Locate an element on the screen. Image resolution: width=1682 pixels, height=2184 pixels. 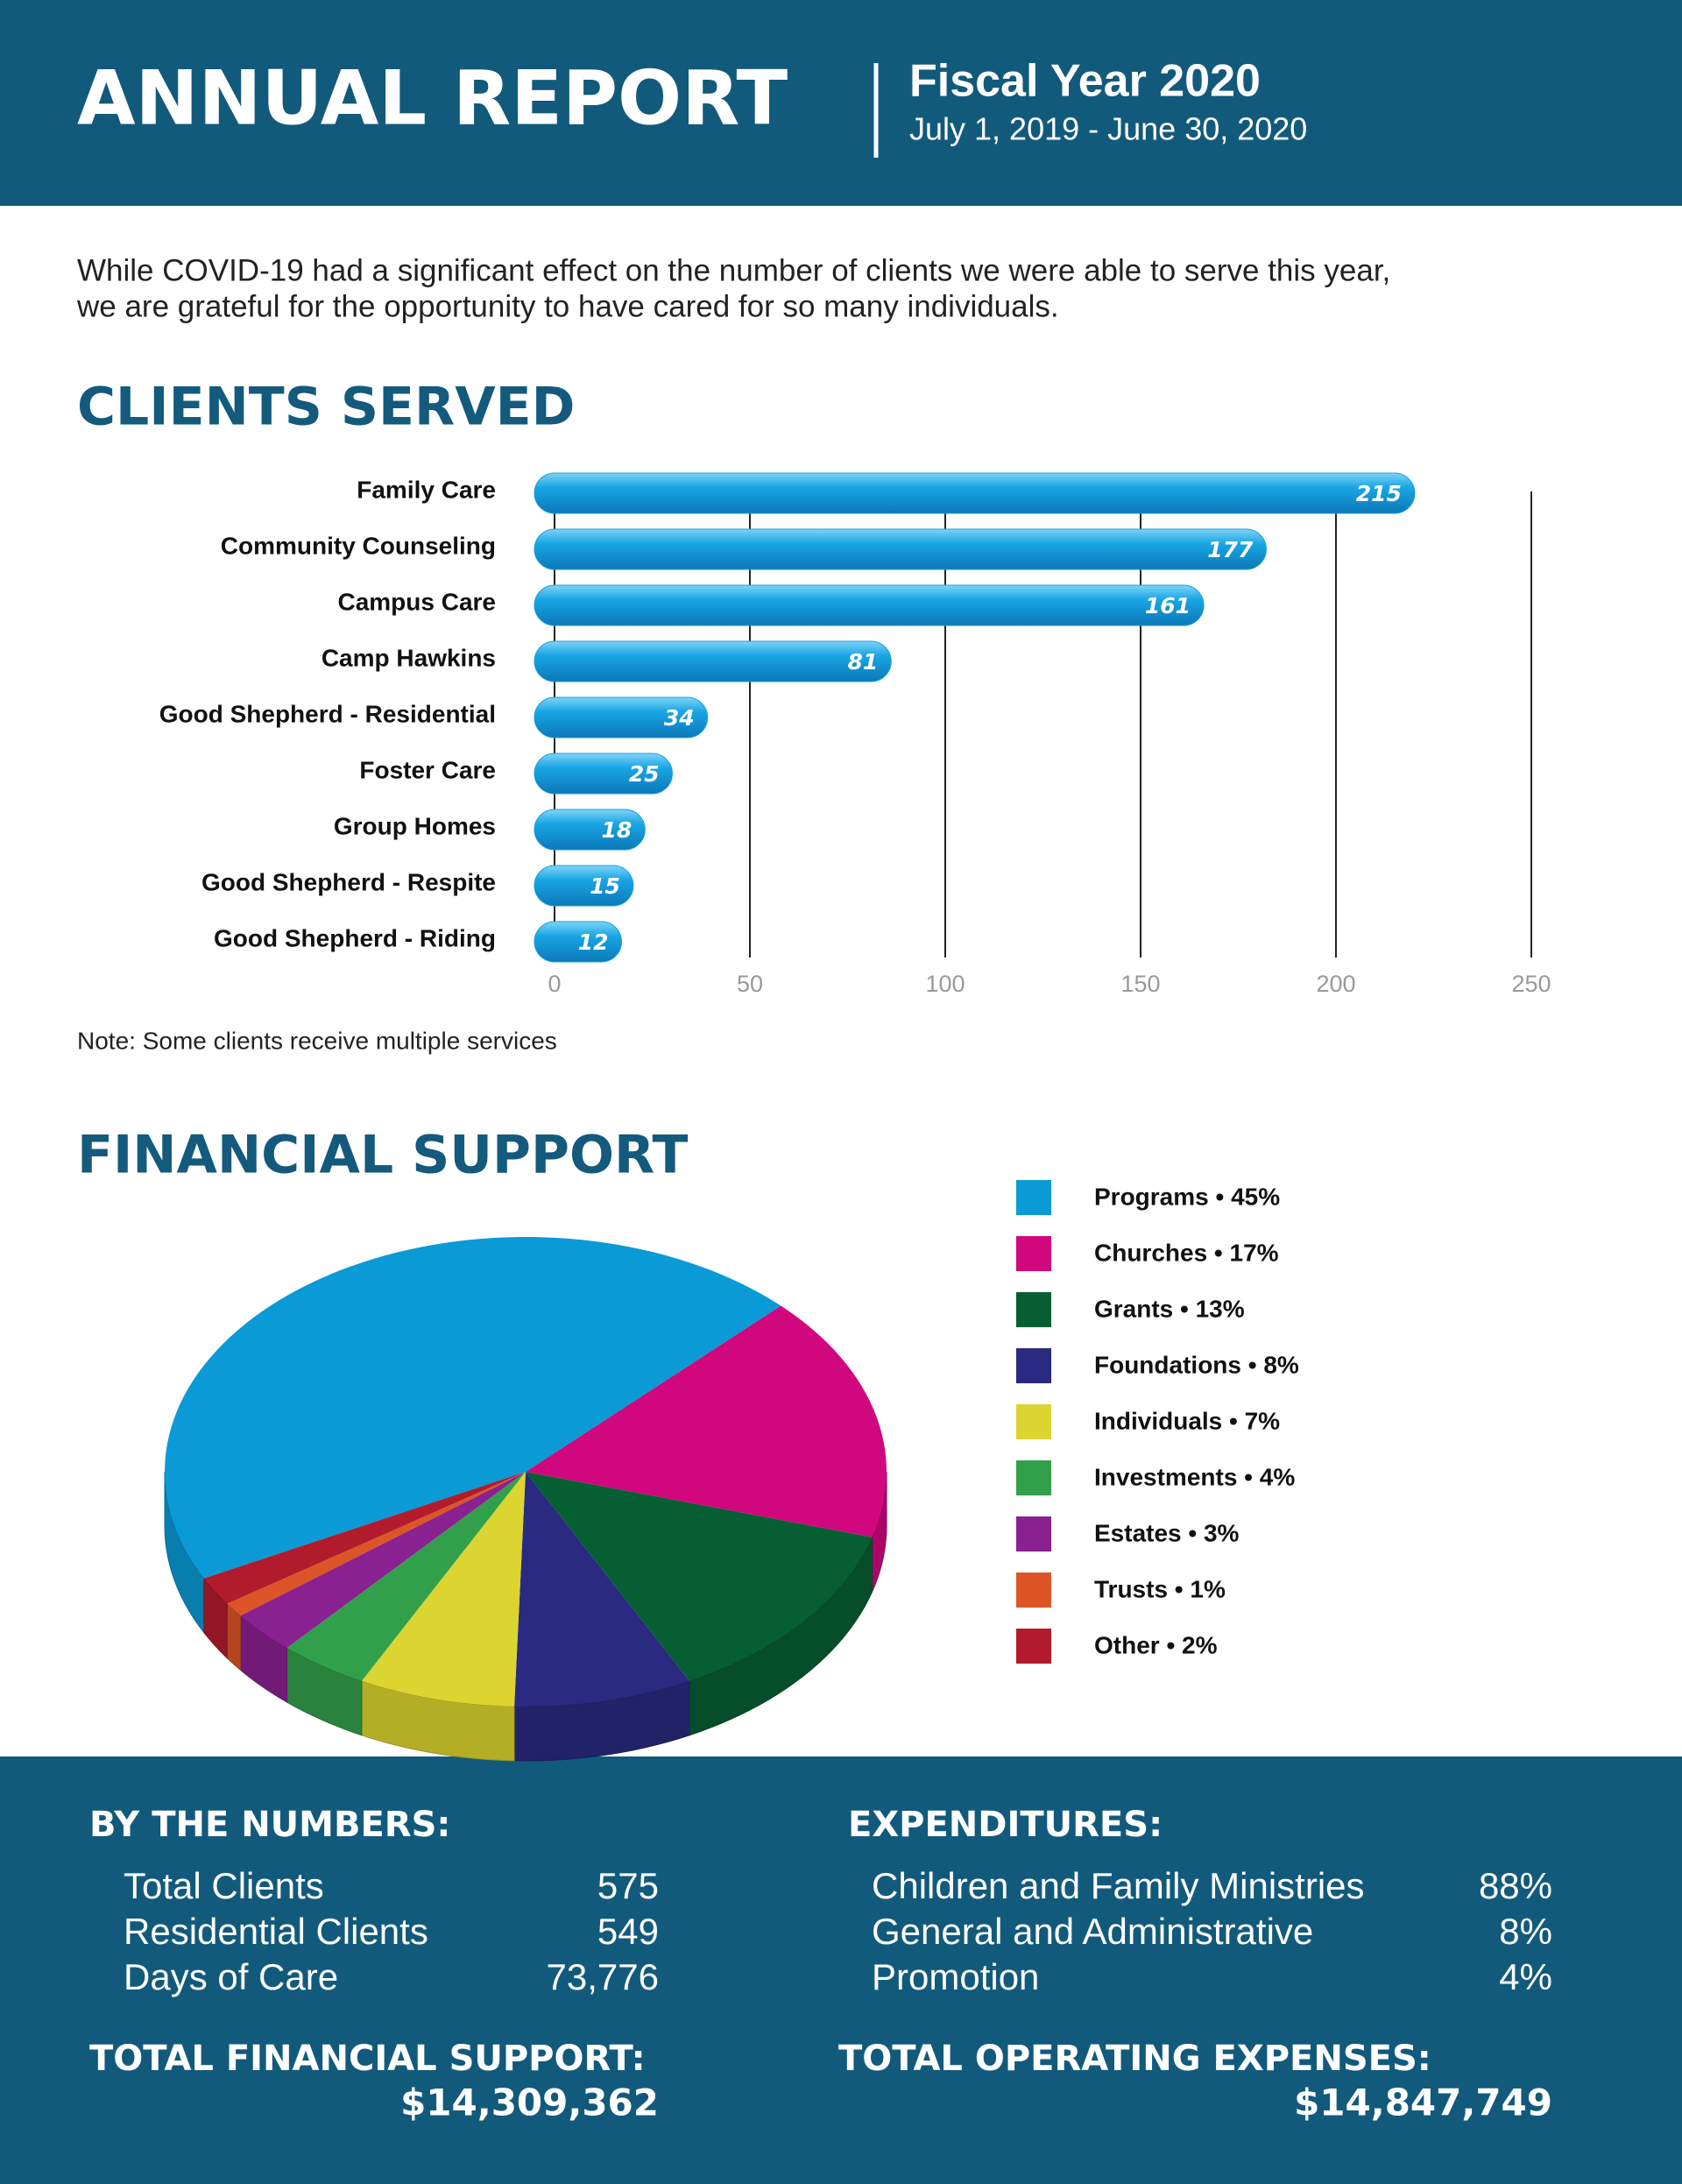
row-label: General and Administrative is located at coordinates (1092, 1932).